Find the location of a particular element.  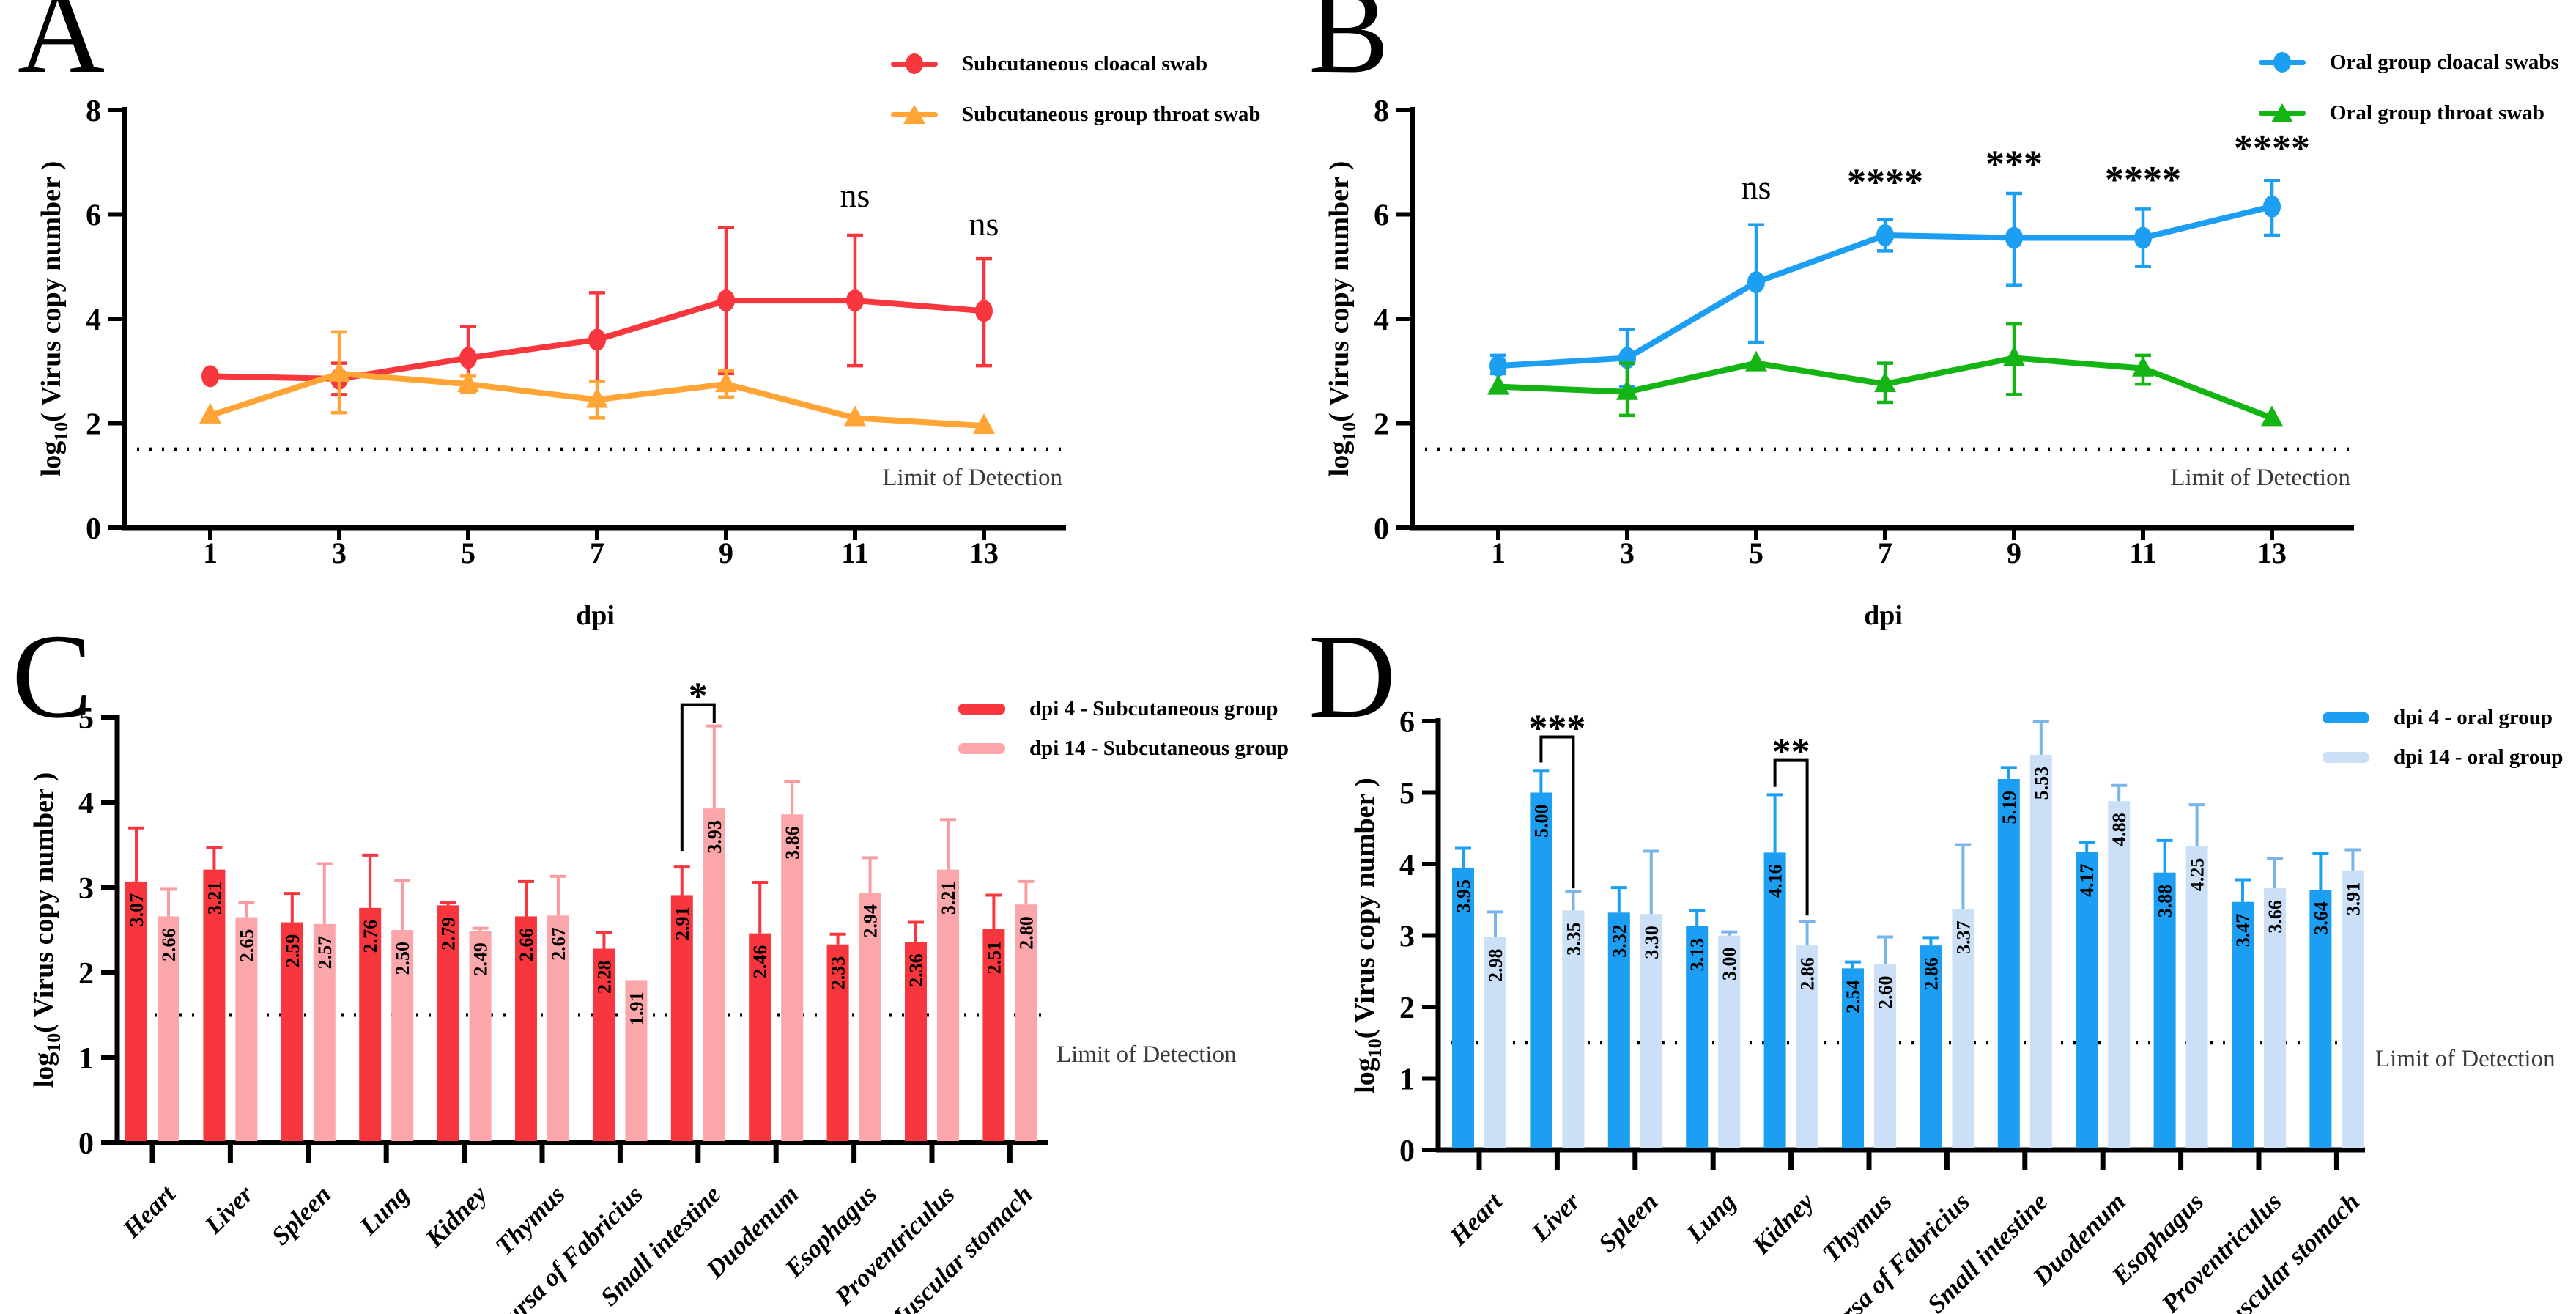

bar-value-label: 3.86 is located at coordinates (792, 843).